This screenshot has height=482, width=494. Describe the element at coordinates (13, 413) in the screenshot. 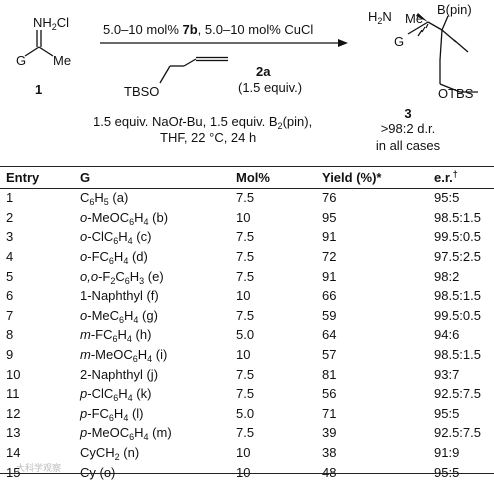

I see `cell-entry: 12` at that location.